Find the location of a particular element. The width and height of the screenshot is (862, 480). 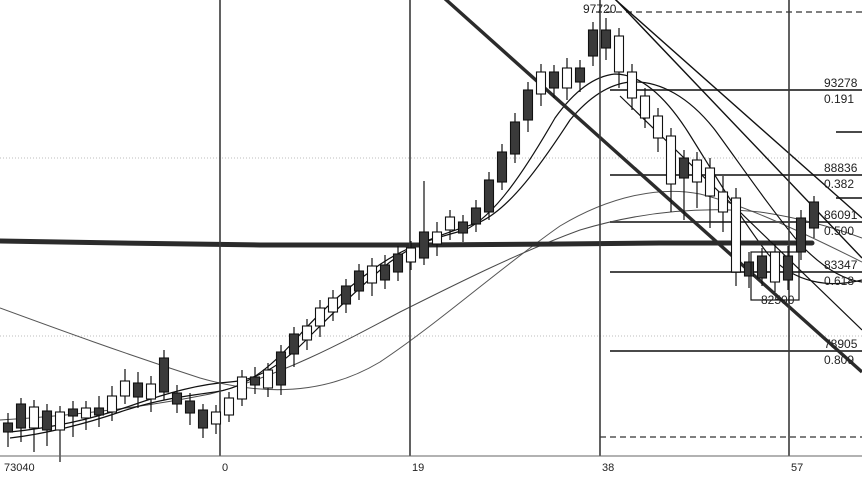

x-axis-tick-label: 19 is located at coordinates (418, 468).